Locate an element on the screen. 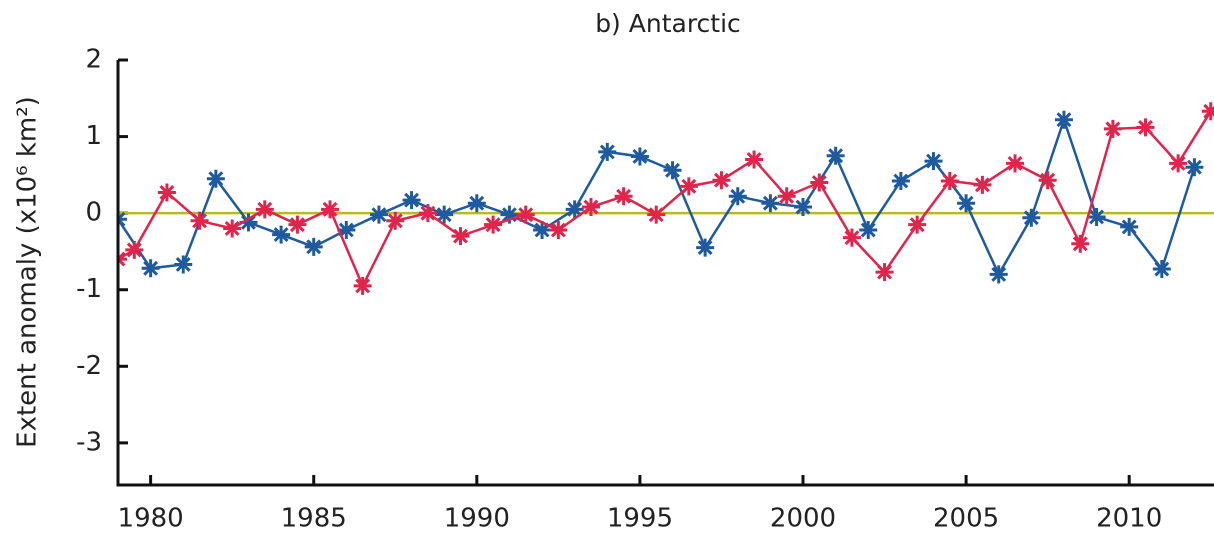 Image resolution: width=1214 pixels, height=535 pixels. y-axis-label: Extent anomaly (x10⁶ km²) is located at coordinates (28, 272).